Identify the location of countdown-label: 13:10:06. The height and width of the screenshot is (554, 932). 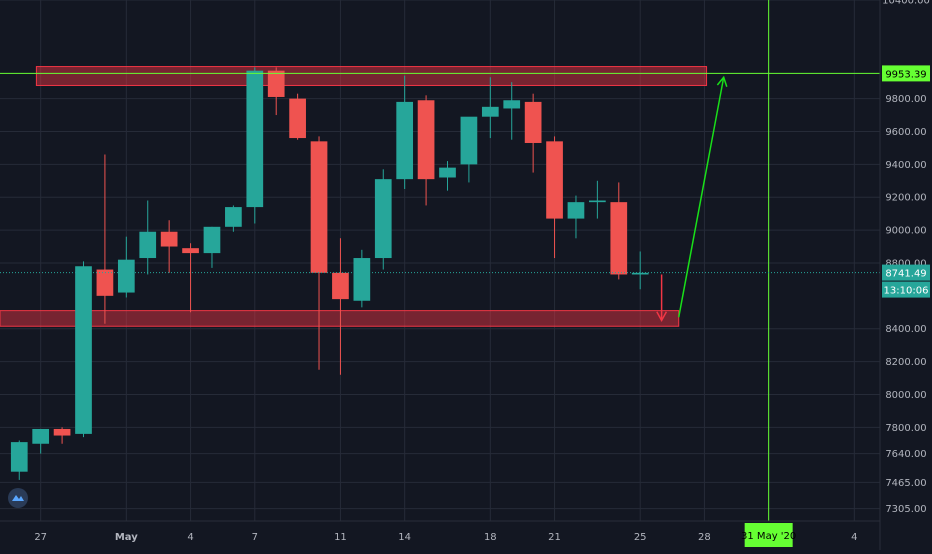
(906, 289).